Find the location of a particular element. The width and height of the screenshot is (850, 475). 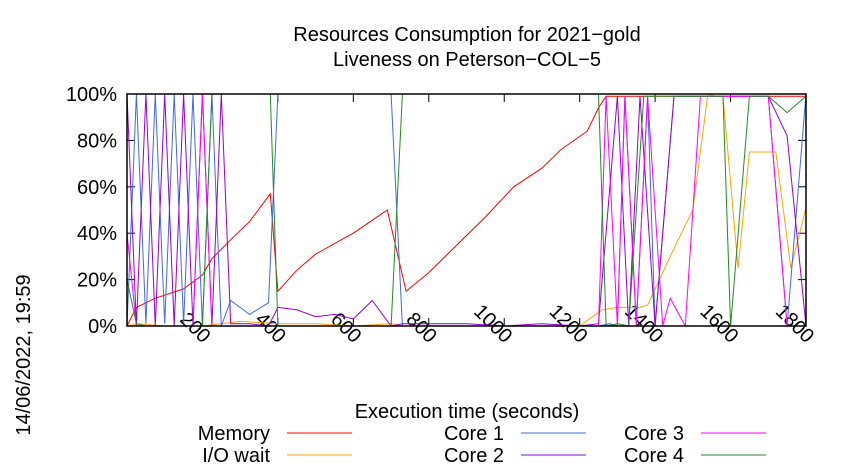

y-tick-label: 100% is located at coordinates (91, 95).